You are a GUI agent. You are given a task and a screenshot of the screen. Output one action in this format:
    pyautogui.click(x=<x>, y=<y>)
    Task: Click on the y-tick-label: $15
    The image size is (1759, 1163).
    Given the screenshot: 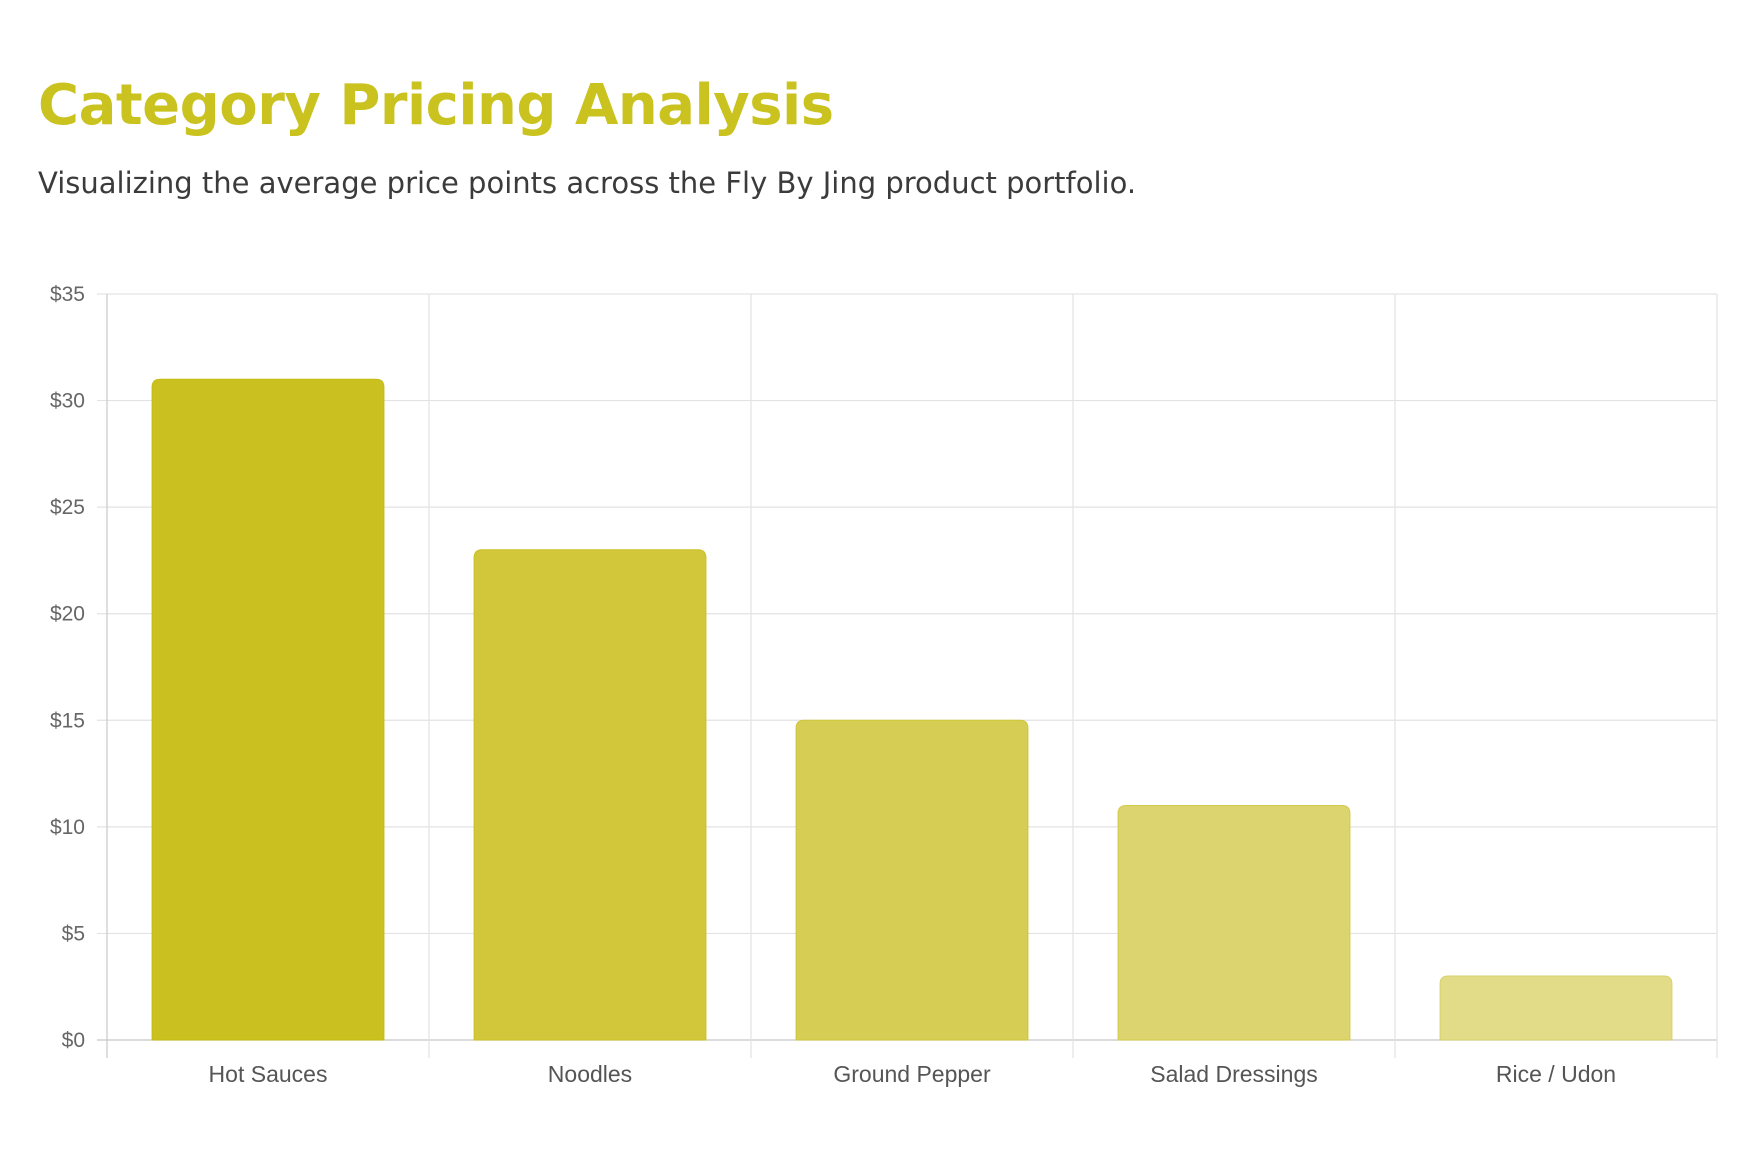 What is the action you would take?
    pyautogui.click(x=67, y=720)
    